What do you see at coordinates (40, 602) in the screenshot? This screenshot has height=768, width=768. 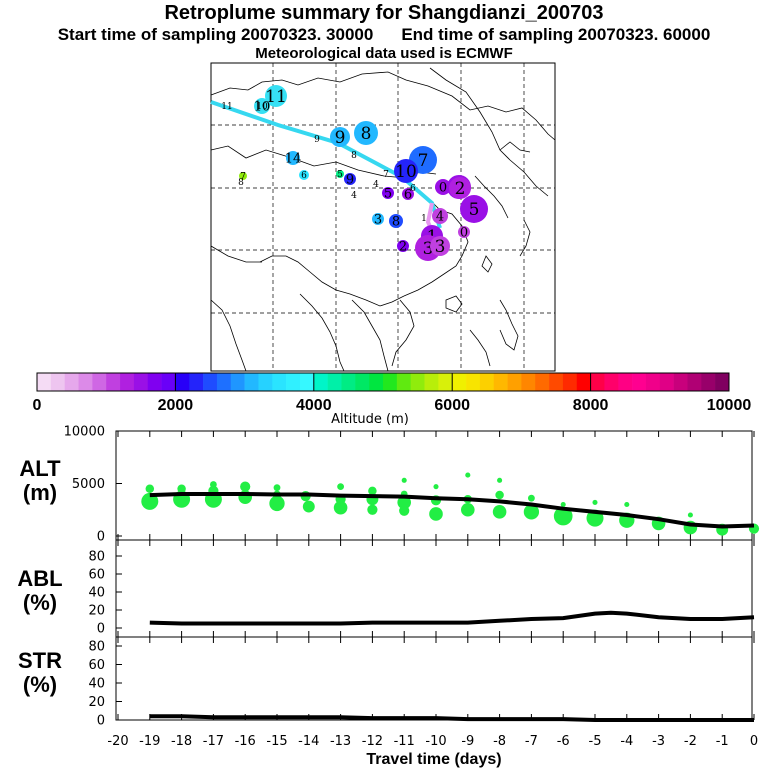 I see `abl-panel-unit: (%)` at bounding box center [40, 602].